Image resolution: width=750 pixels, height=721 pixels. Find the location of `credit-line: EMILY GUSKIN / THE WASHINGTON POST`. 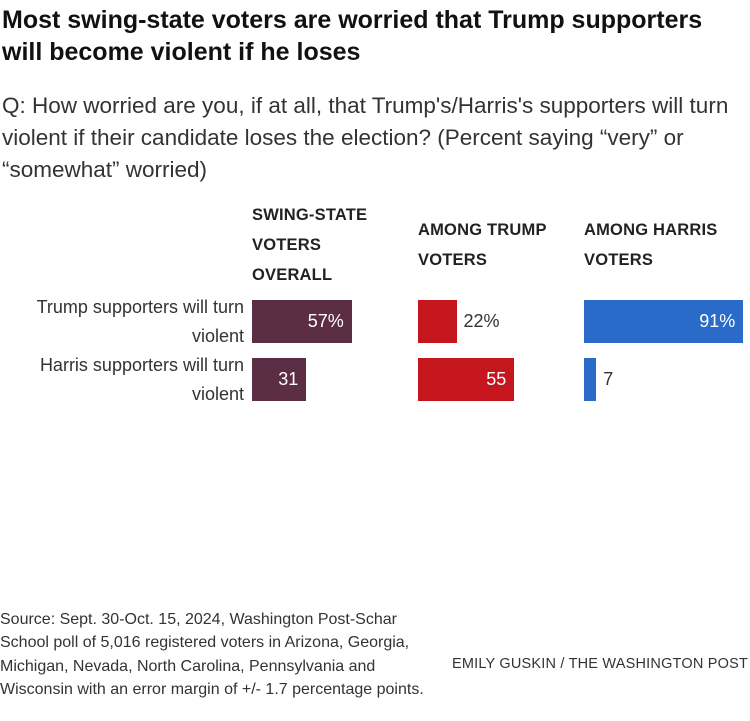

credit-line: EMILY GUSKIN / THE WASHINGTON POST is located at coordinates (599, 664).